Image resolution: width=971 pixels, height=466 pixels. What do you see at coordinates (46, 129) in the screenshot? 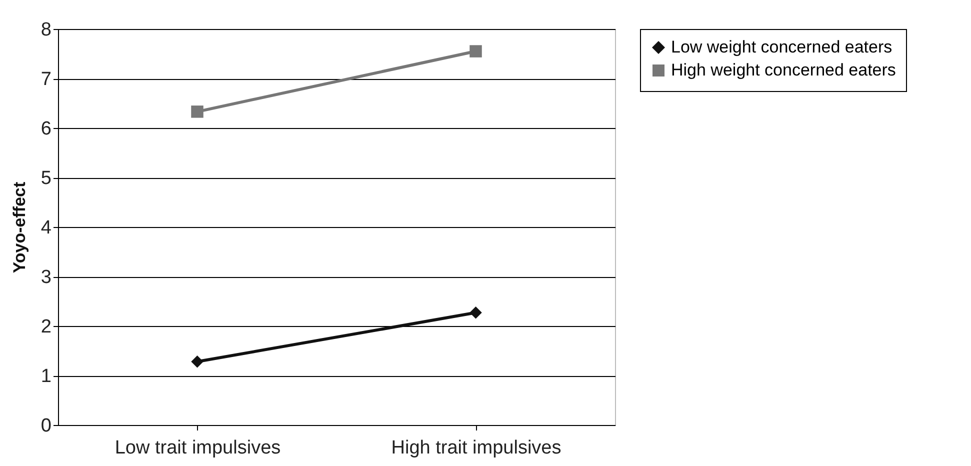
I see `y-tick-label: 6` at bounding box center [46, 129].